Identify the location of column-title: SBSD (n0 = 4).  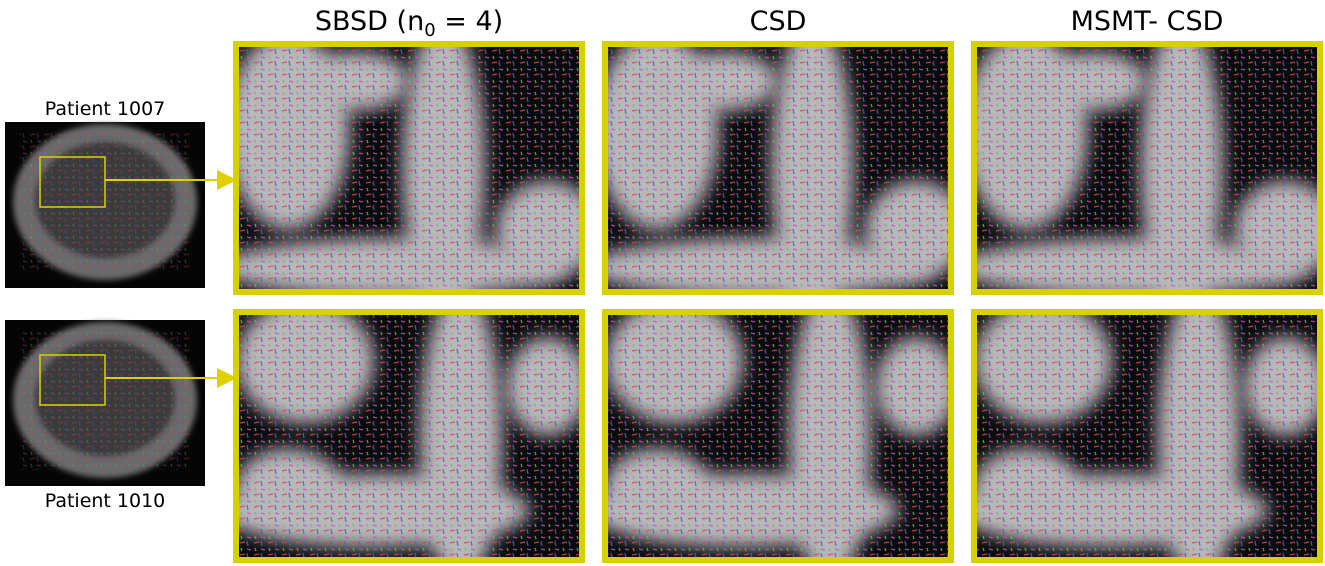
(409, 23).